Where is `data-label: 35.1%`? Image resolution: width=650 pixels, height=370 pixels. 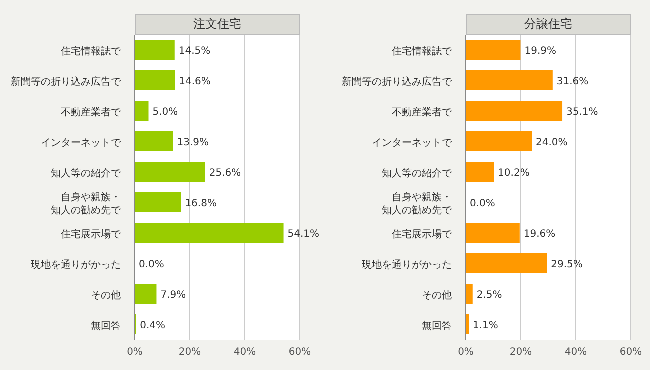 data-label: 35.1% is located at coordinates (582, 112).